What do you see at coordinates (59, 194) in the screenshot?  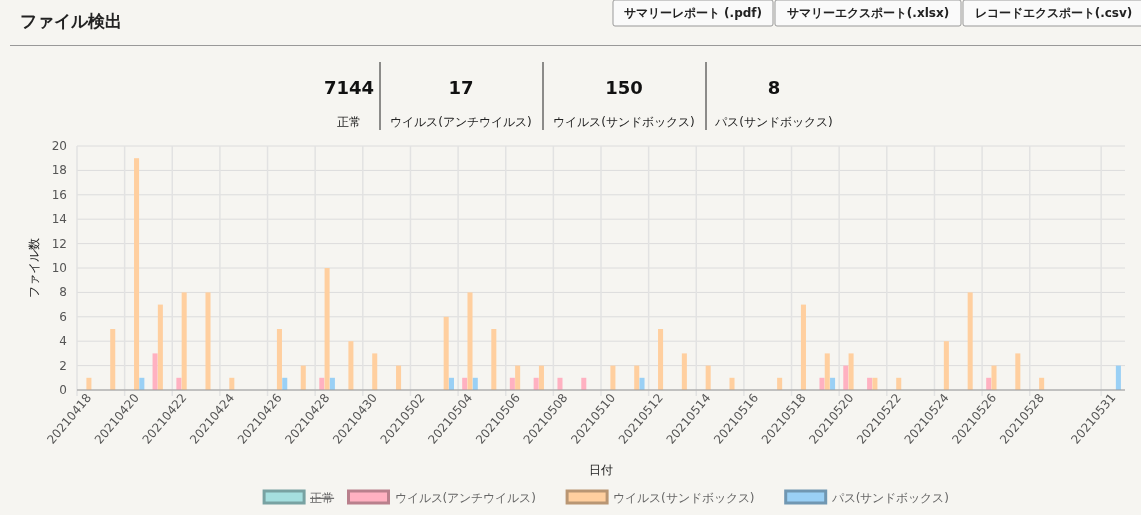 I see `y-tick-label: 16` at bounding box center [59, 194].